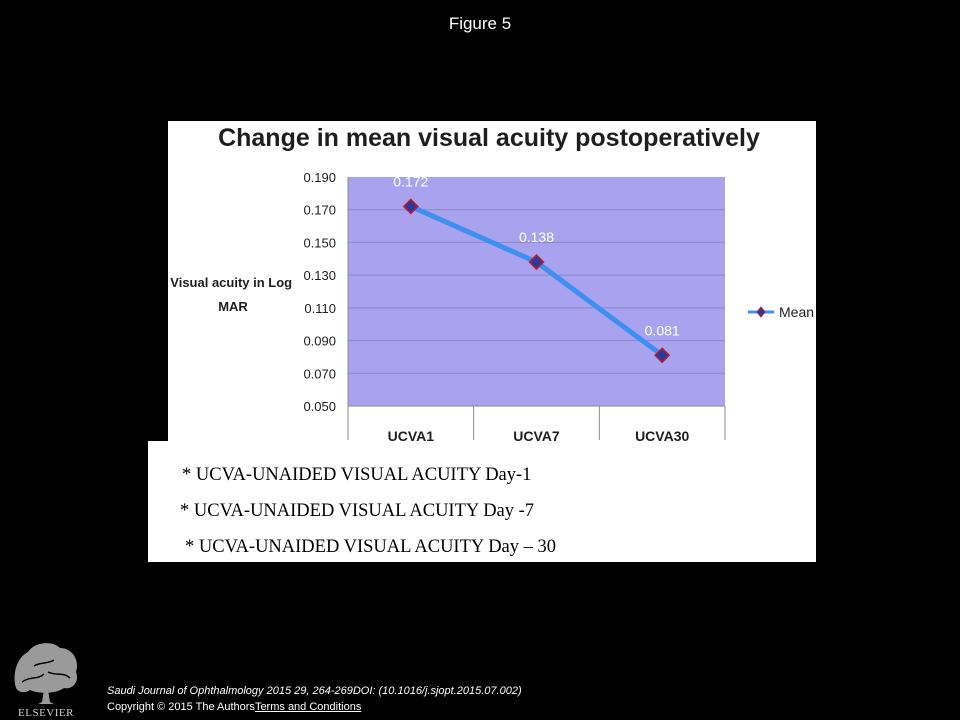 The height and width of the screenshot is (720, 960). I want to click on y-tick-label: 0.050, so click(319, 406).